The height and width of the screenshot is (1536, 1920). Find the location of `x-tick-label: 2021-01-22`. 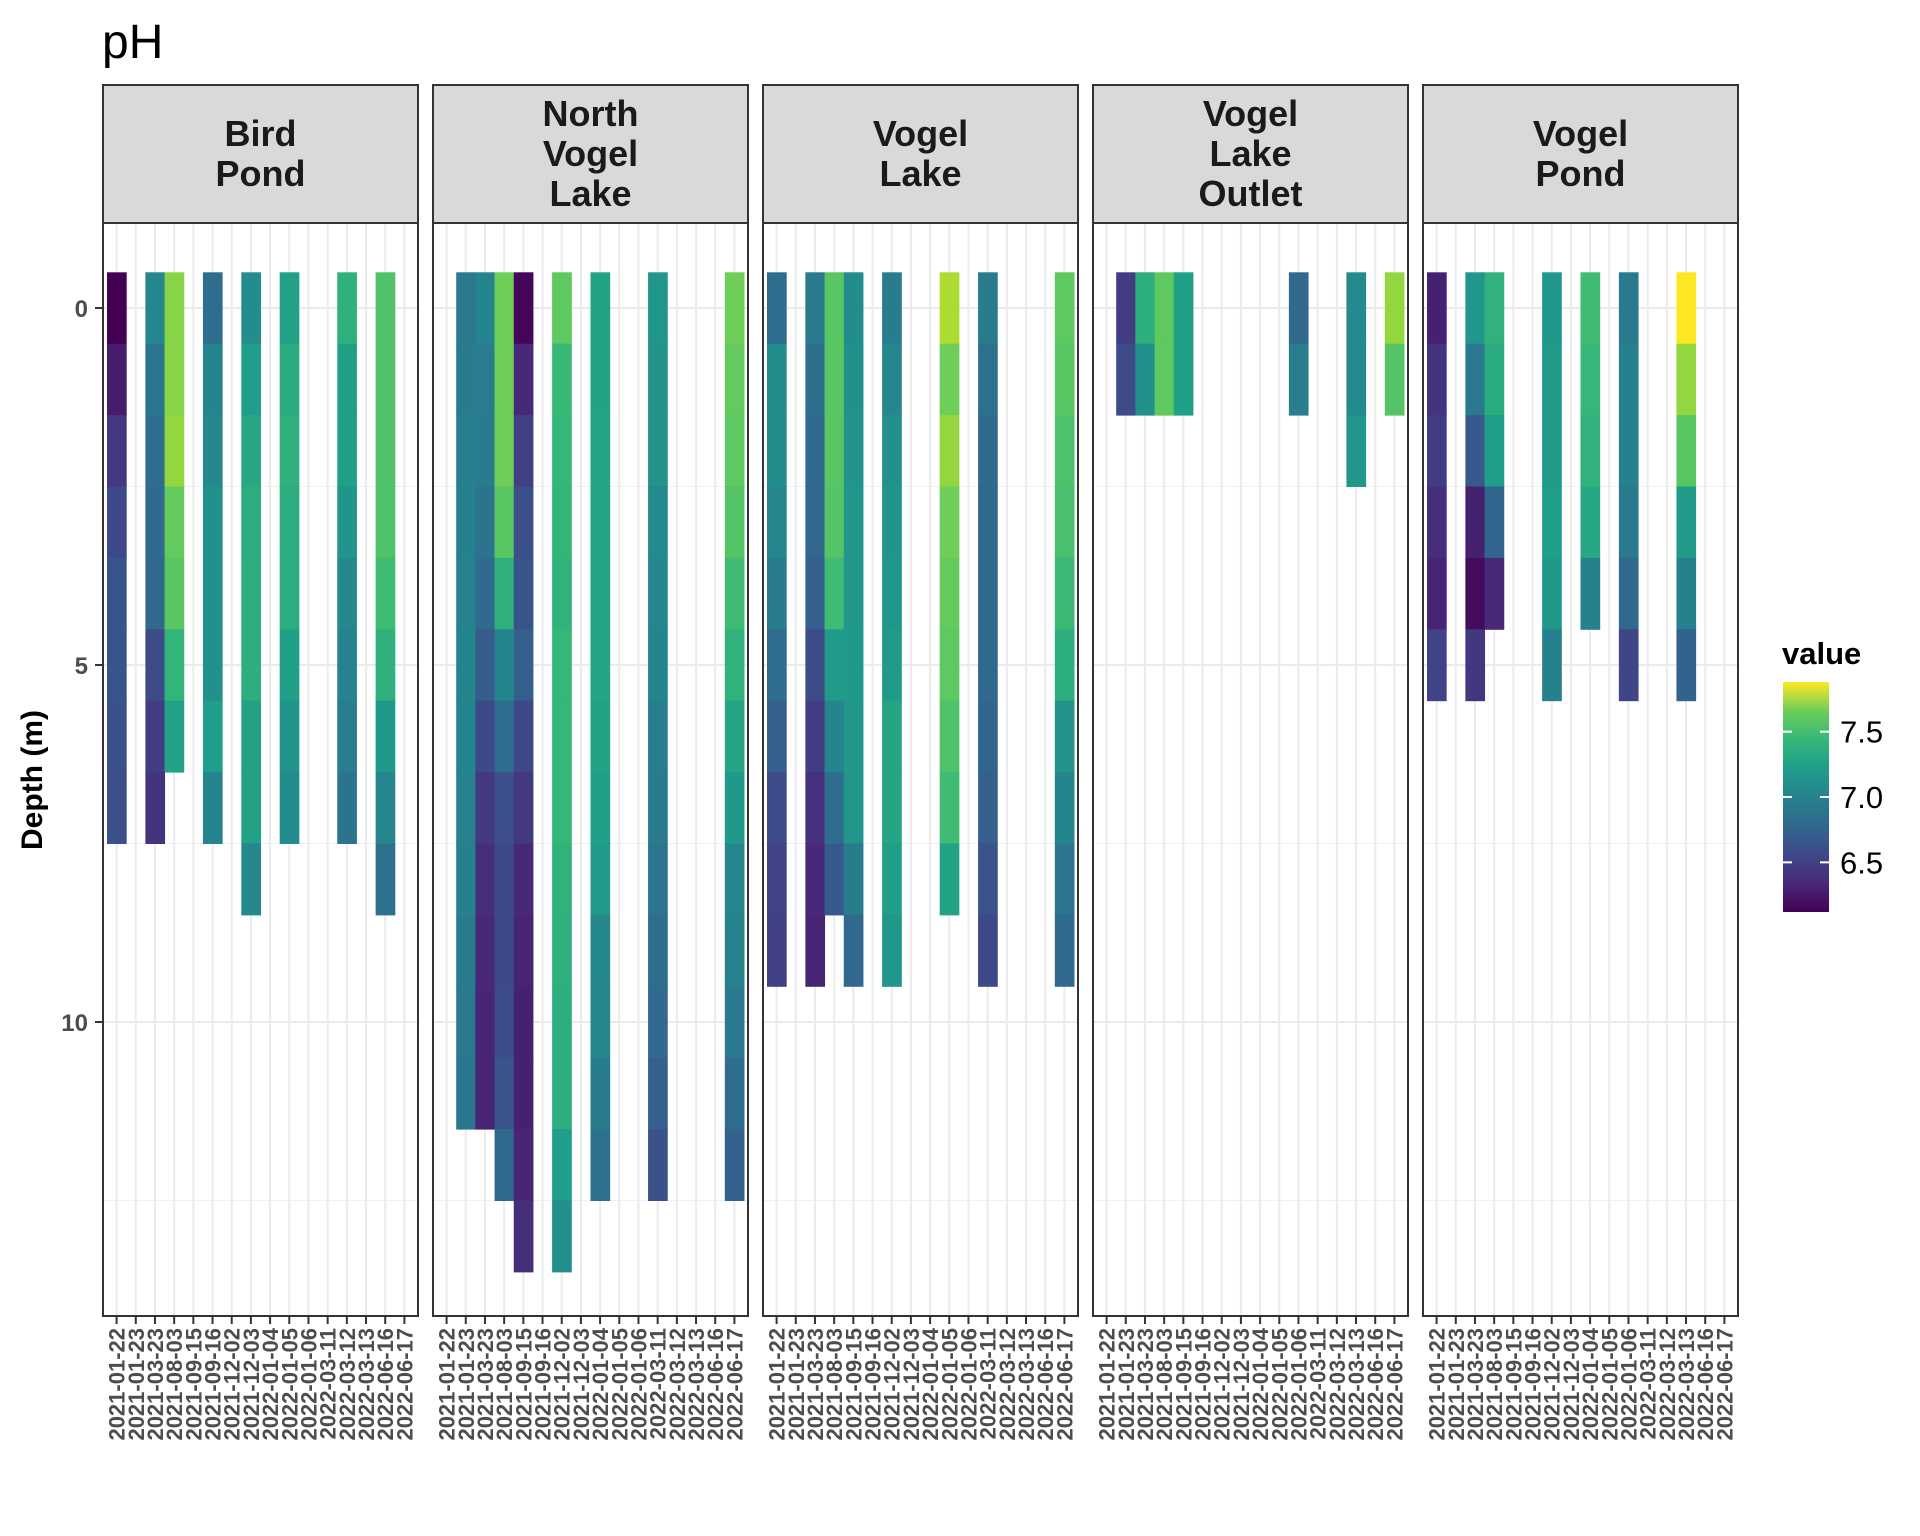

x-tick-label: 2021-01-22 is located at coordinates (1107, 1384).